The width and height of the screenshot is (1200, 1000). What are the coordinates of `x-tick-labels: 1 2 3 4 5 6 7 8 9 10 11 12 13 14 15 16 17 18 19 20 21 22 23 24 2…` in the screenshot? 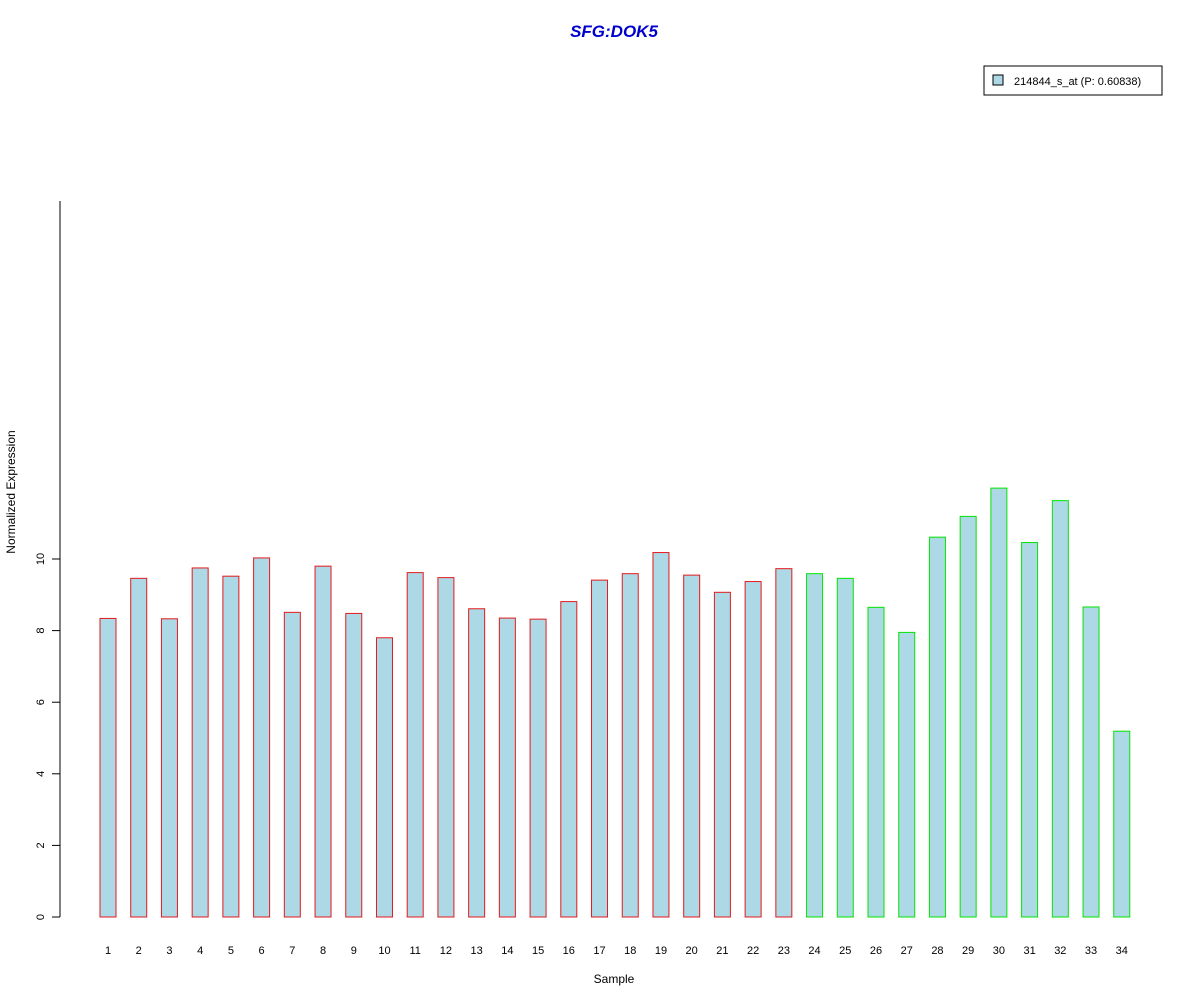 It's located at (616, 951).